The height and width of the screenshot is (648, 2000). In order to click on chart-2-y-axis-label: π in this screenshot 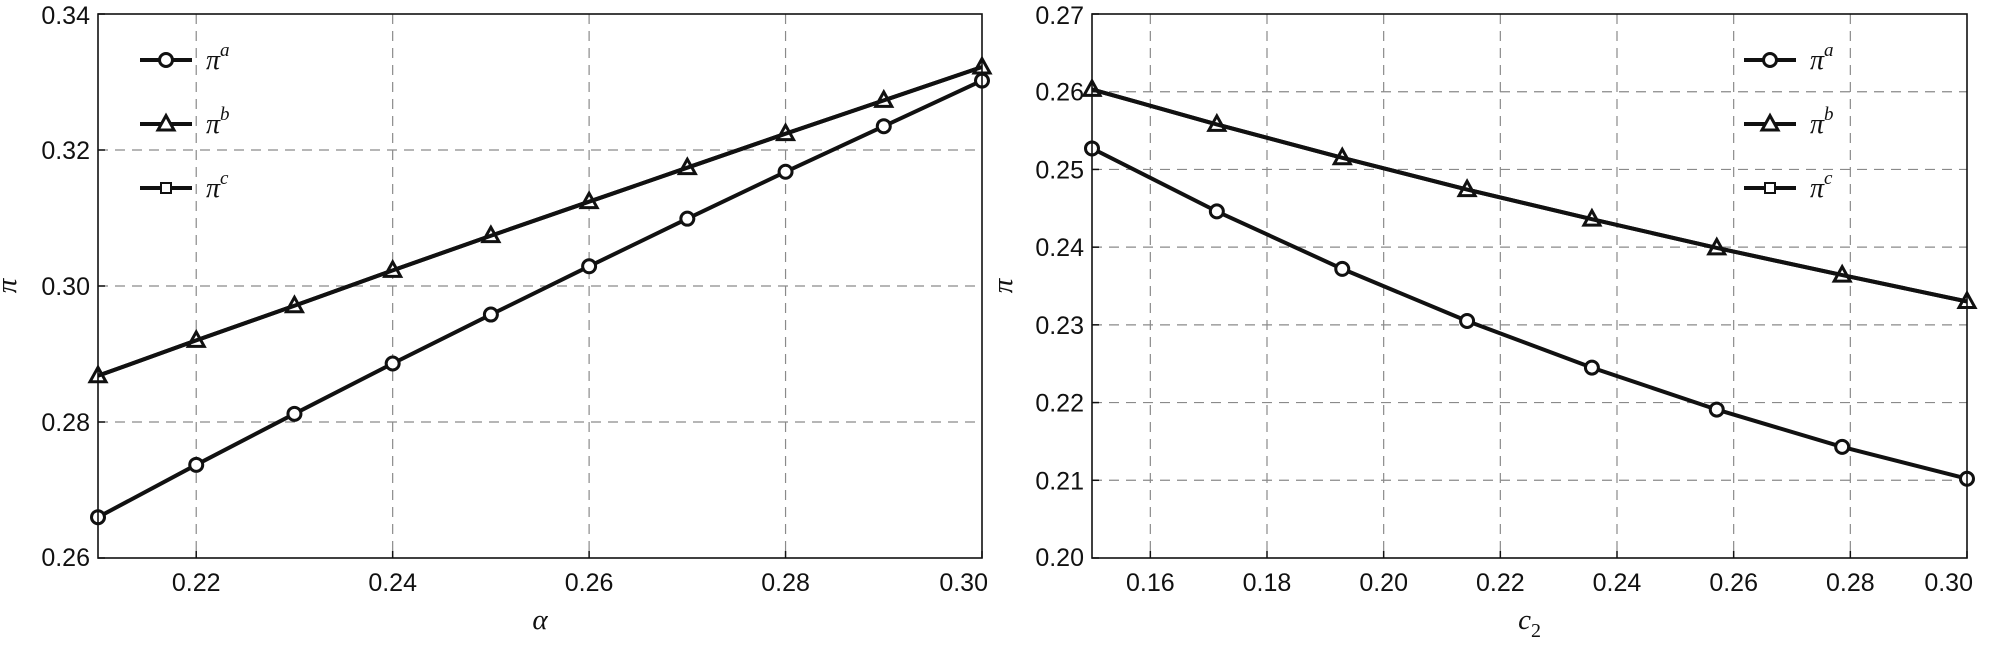, I will do `click(1003, 285)`.